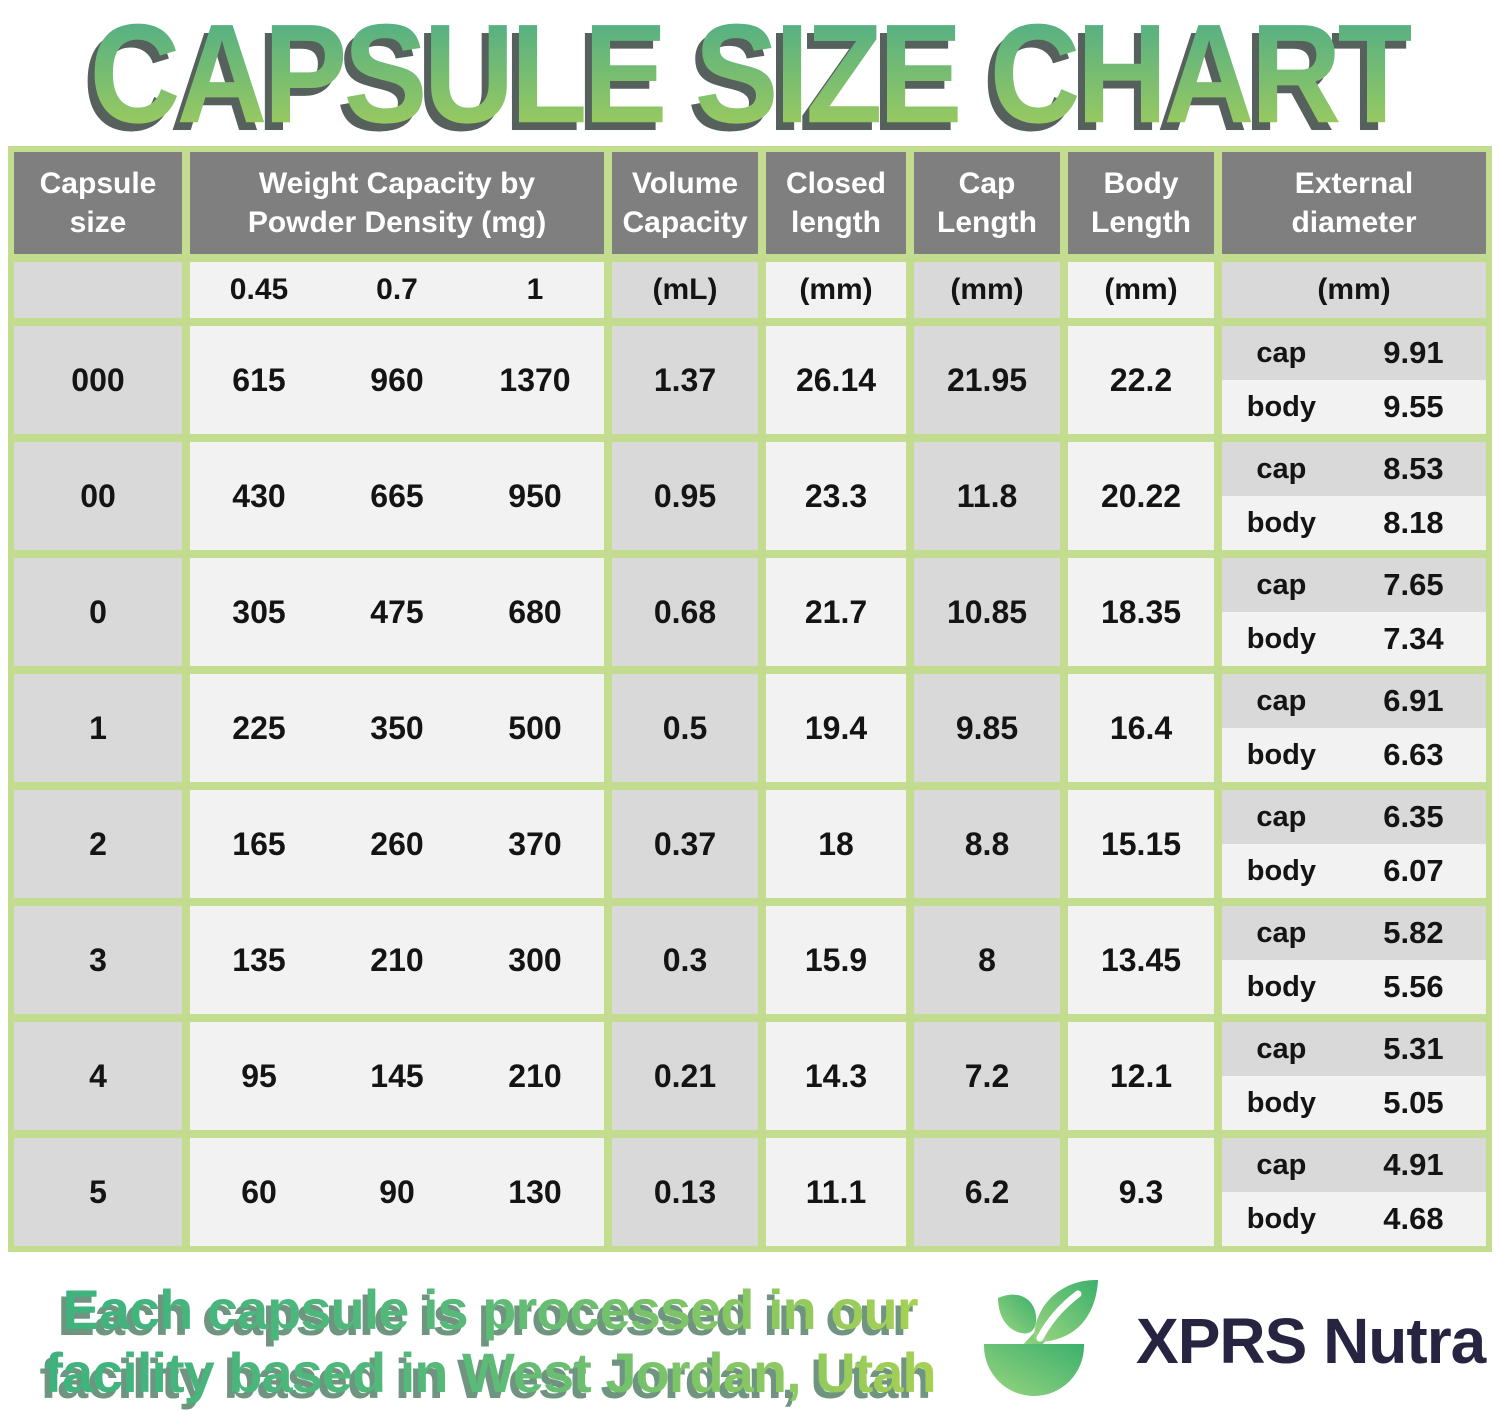  I want to click on weight-density-07: 210, so click(397, 959).